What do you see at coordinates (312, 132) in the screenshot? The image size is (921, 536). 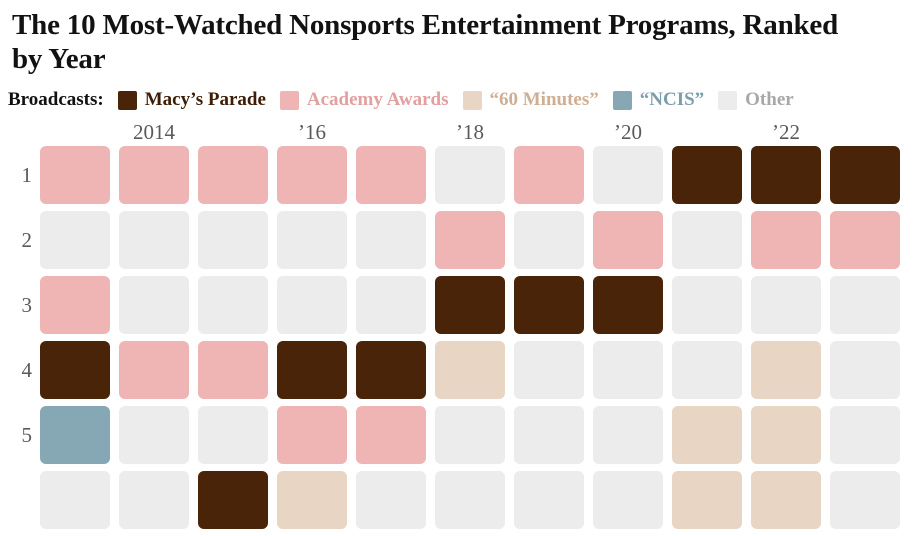 I see `x-axis-tick-label: ’16` at bounding box center [312, 132].